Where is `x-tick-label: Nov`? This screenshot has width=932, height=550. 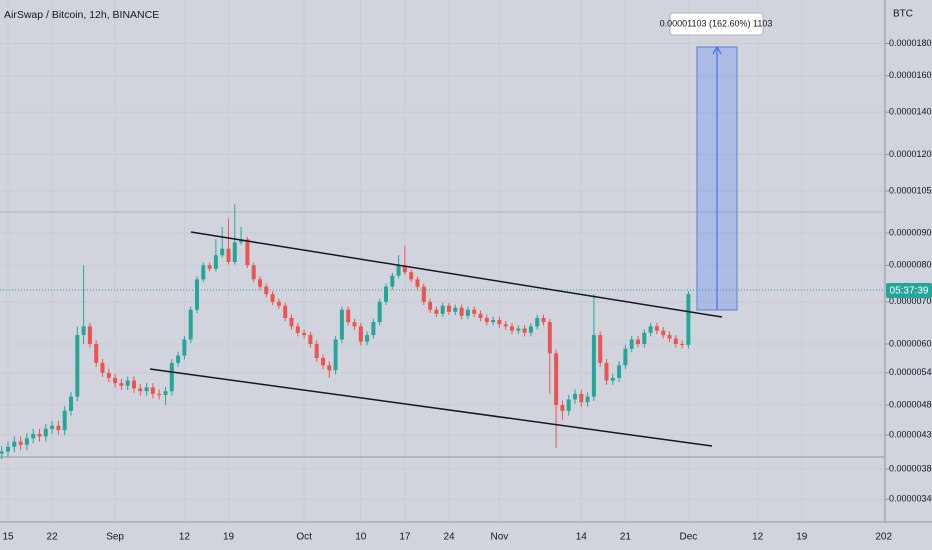 x-tick-label: Nov is located at coordinates (500, 537).